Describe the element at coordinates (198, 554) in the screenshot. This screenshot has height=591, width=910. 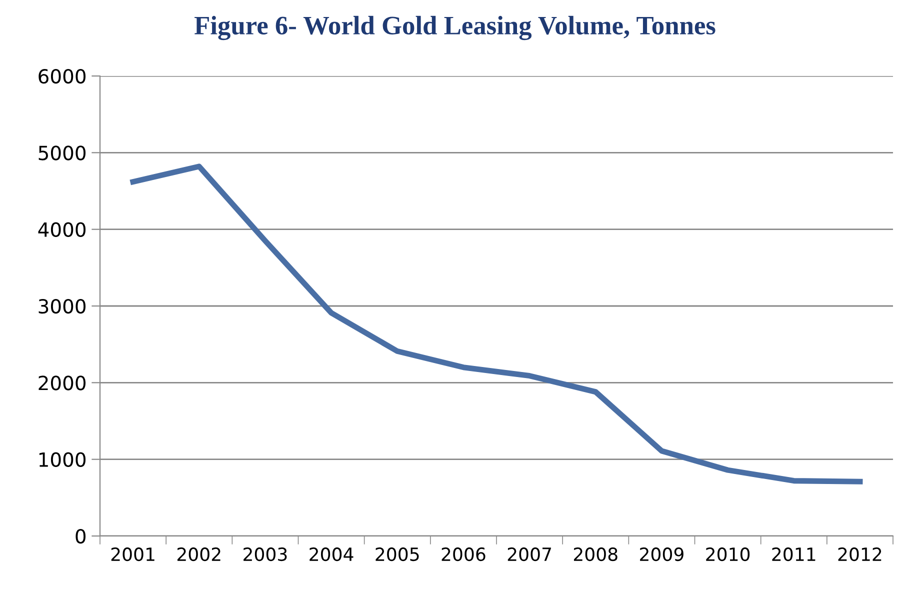
I see `x-tick-label: 2002` at that location.